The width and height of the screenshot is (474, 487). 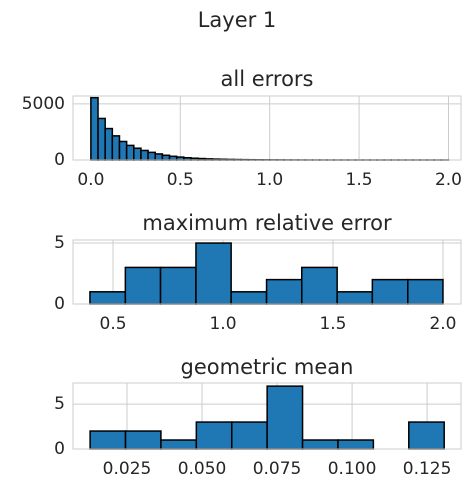 What do you see at coordinates (267, 367) in the screenshot?
I see `chart-title: geometric mean` at bounding box center [267, 367].